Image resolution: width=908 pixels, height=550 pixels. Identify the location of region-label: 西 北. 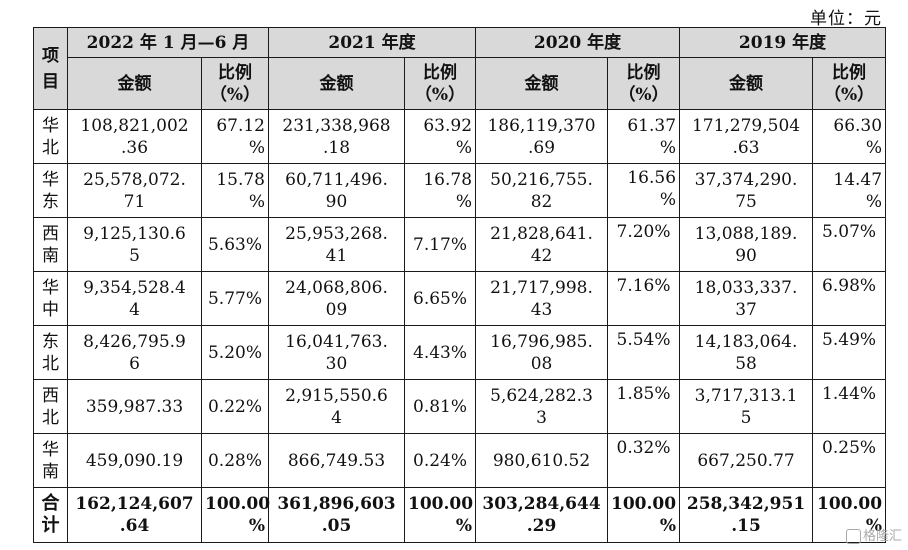
(50, 406).